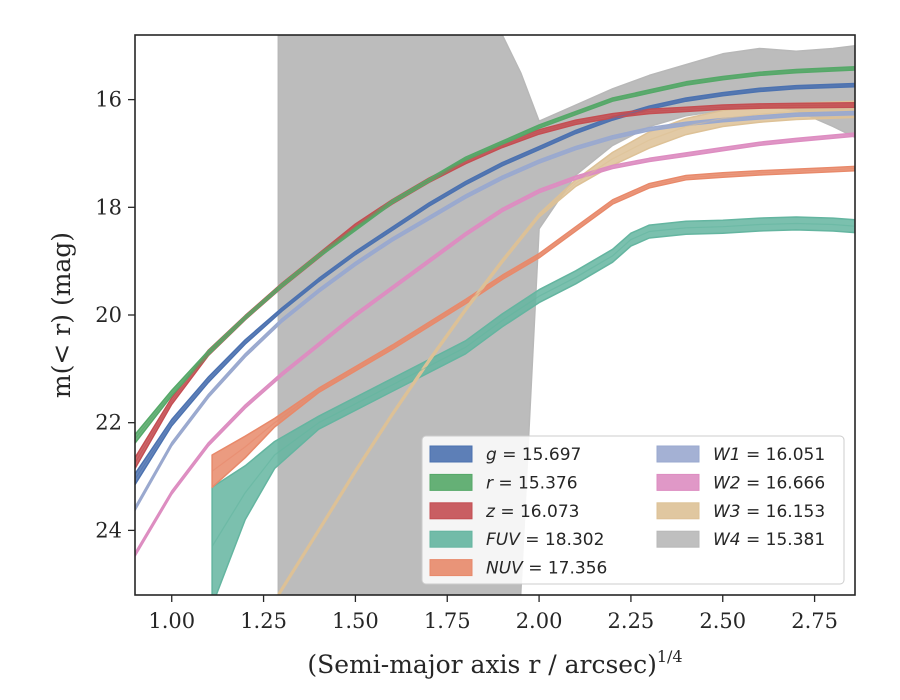 Image resolution: width=900 pixels, height=700 pixels. What do you see at coordinates (108, 315) in the screenshot?
I see `y-tick-label: 20` at bounding box center [108, 315].